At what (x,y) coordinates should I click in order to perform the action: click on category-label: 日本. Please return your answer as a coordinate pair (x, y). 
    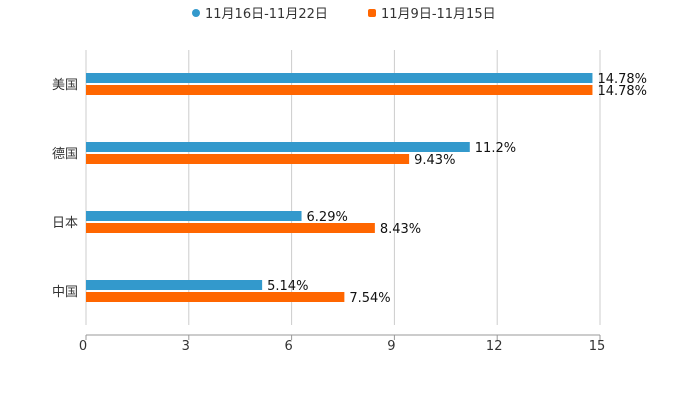
    Looking at the image, I should click on (65, 223).